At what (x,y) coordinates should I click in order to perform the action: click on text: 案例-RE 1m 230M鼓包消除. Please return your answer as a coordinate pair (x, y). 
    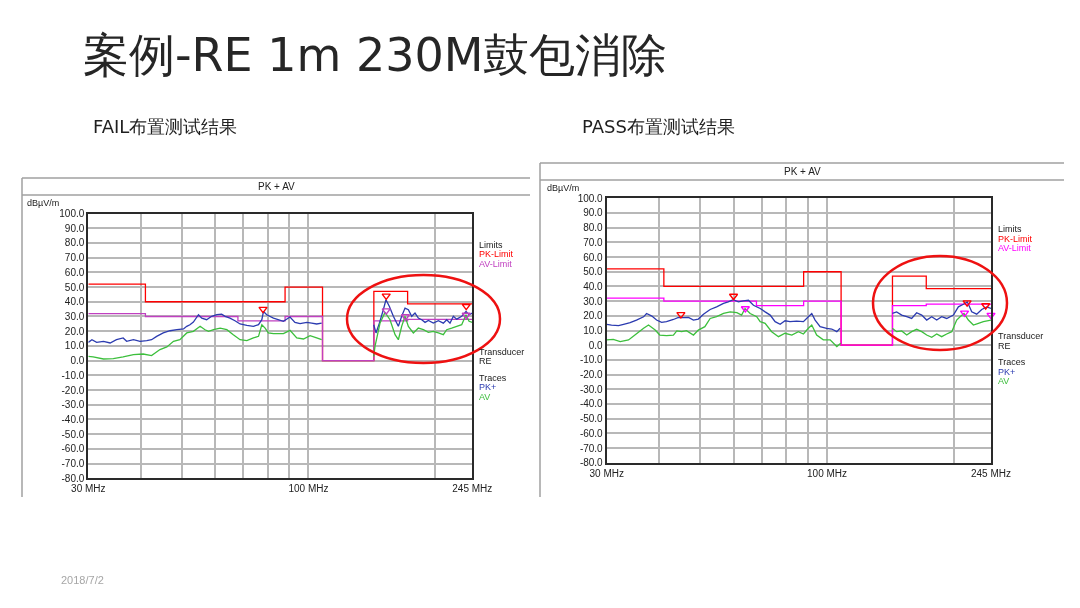
    Looking at the image, I should click on (375, 55).